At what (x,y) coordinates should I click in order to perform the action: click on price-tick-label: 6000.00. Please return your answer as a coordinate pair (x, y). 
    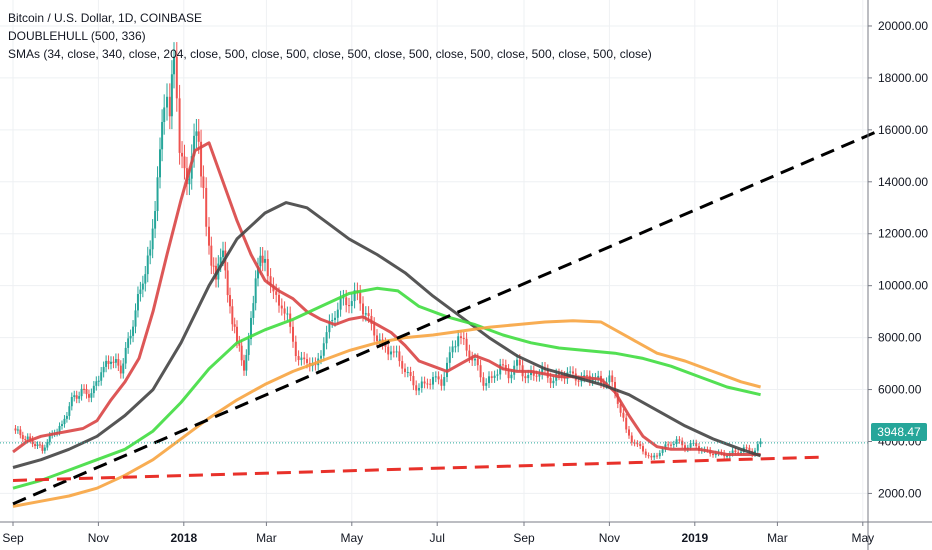
    Looking at the image, I should click on (900, 390).